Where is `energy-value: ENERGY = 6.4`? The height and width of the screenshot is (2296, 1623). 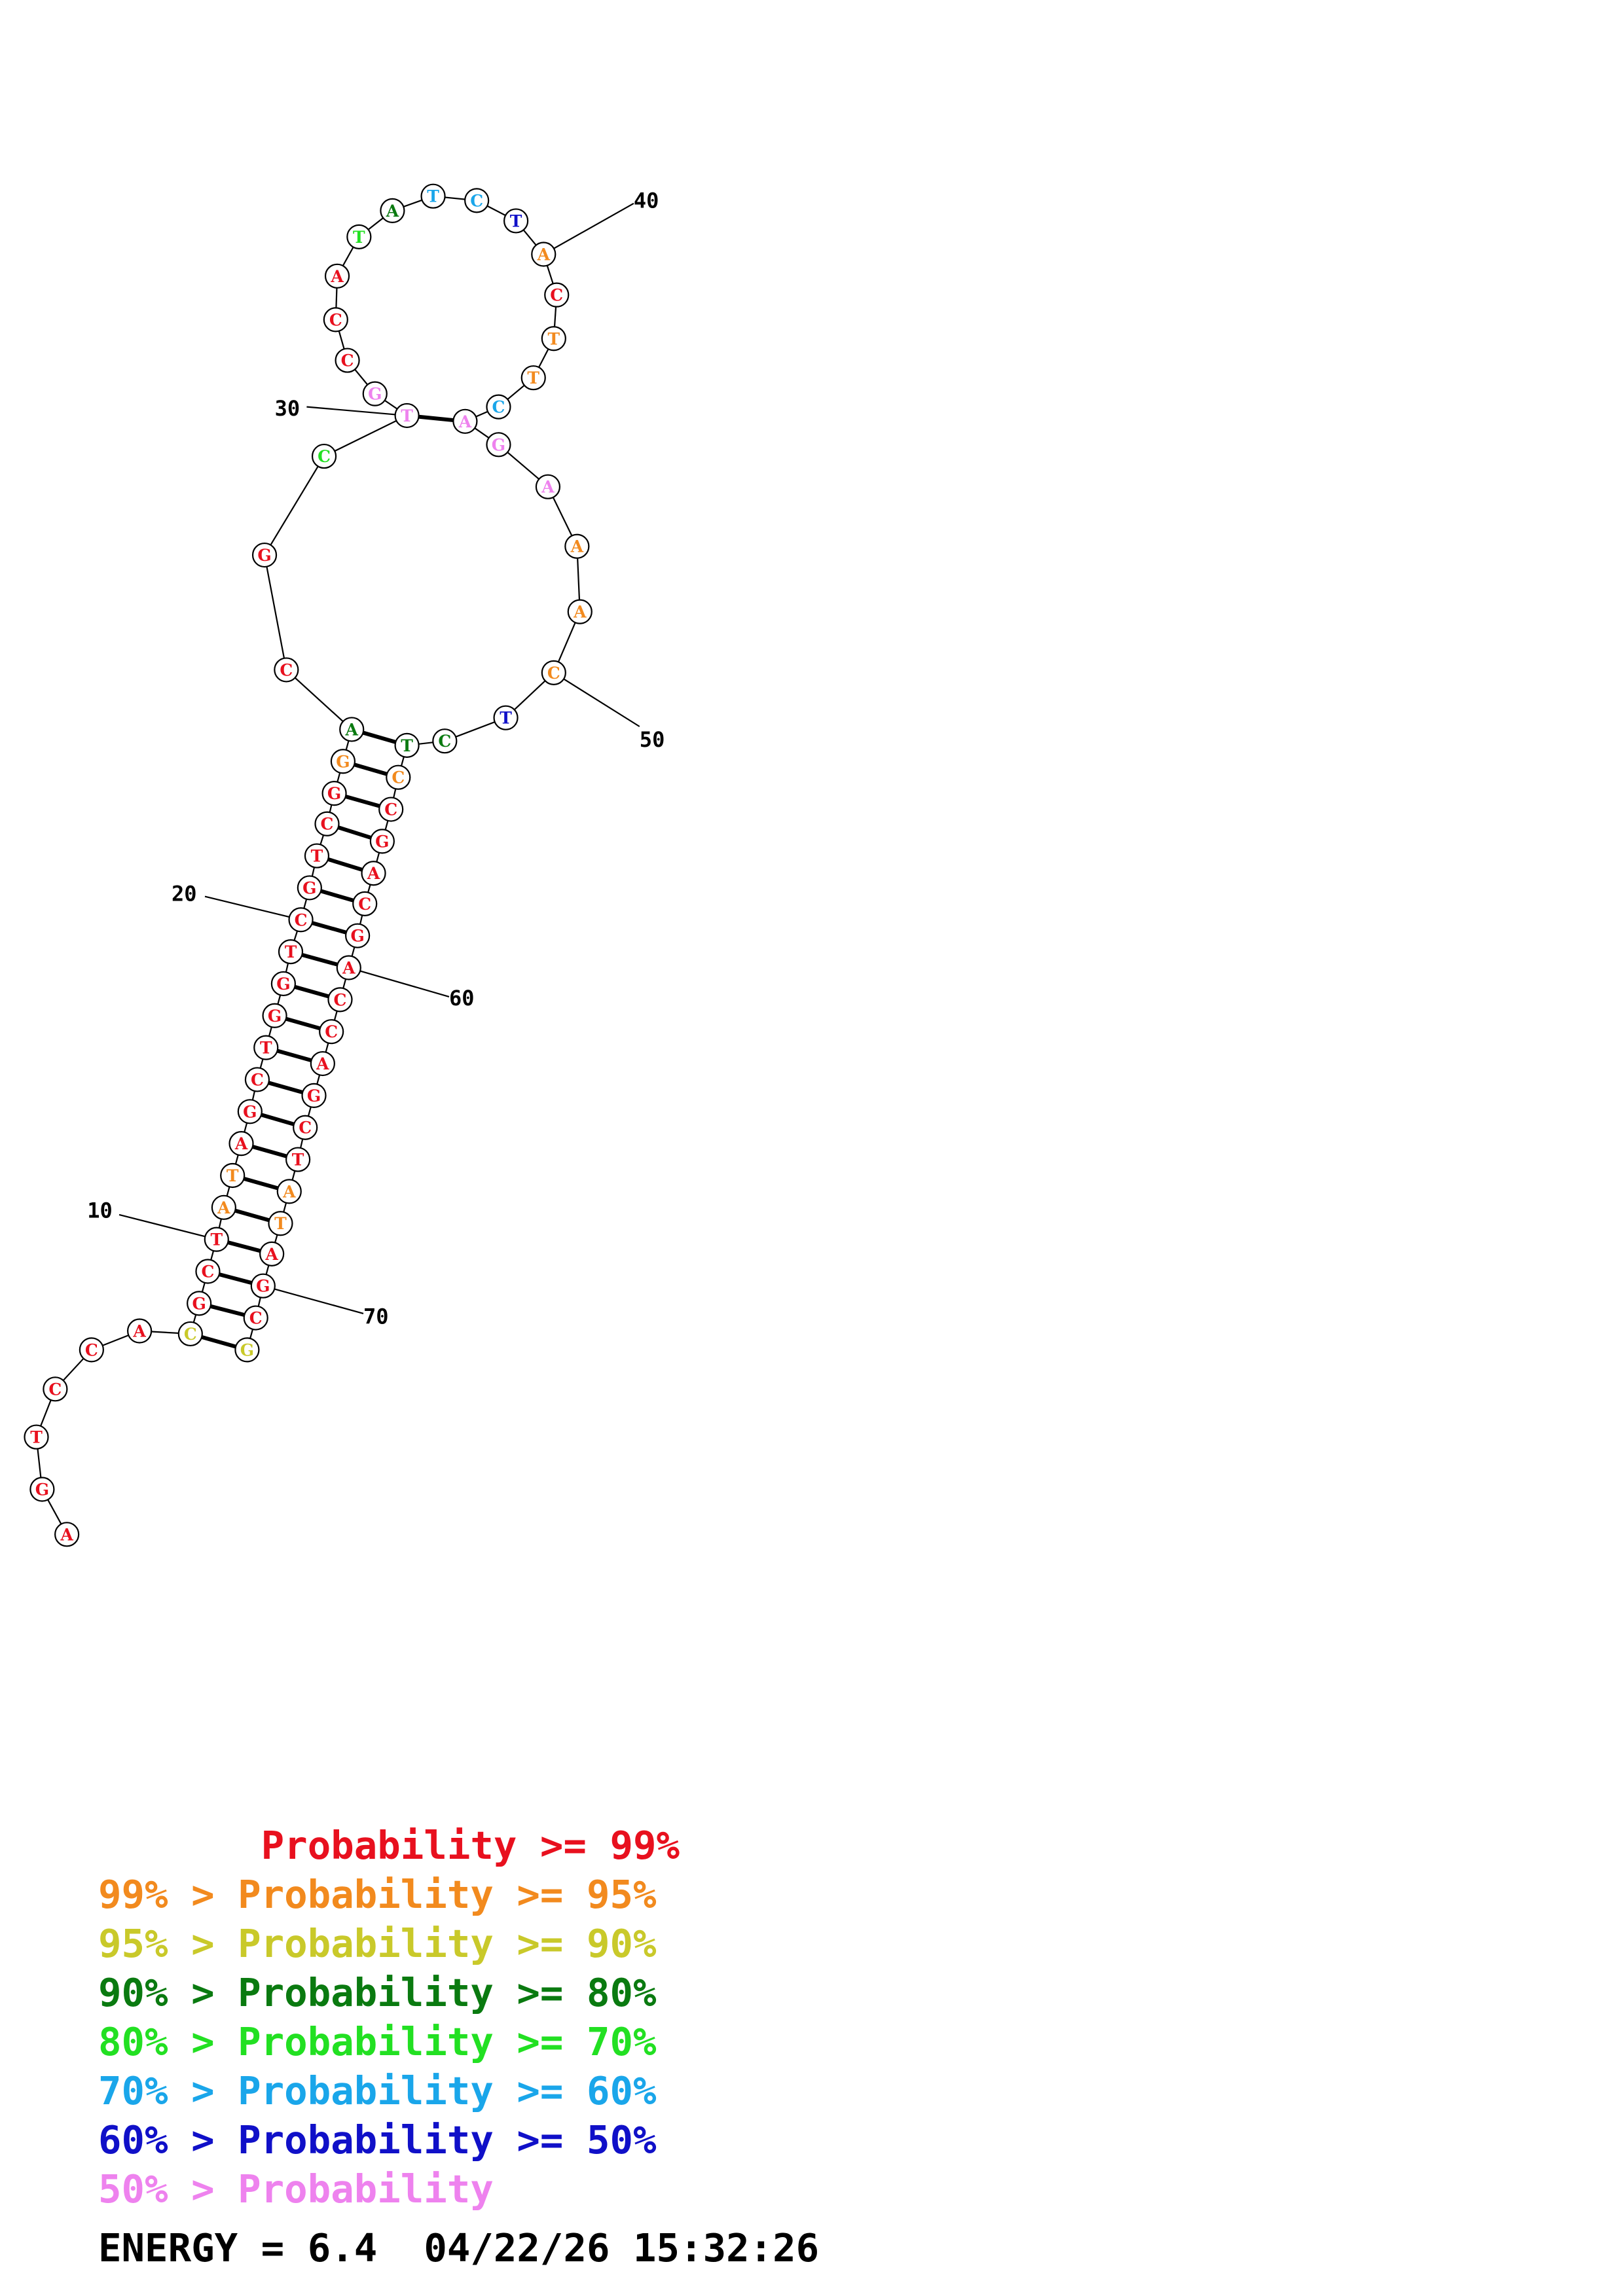 energy-value: ENERGY = 6.4 is located at coordinates (238, 2247).